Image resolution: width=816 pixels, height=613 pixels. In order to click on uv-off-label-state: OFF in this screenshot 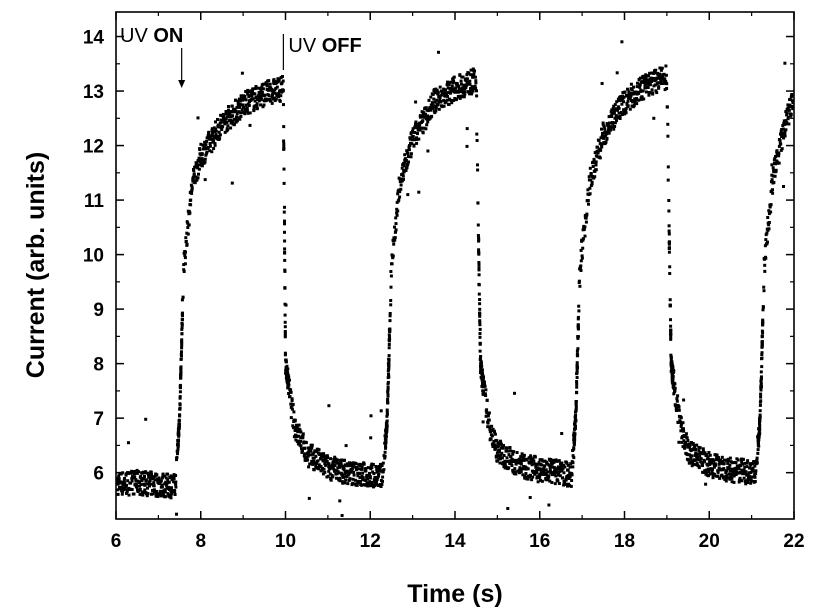, I will do `click(342, 46)`.